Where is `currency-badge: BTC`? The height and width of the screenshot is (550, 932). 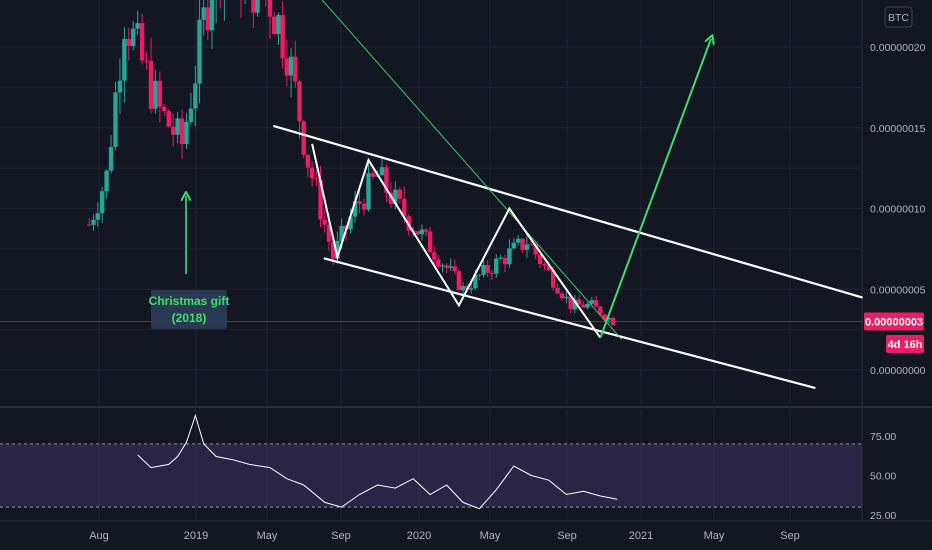 currency-badge: BTC is located at coordinates (898, 17).